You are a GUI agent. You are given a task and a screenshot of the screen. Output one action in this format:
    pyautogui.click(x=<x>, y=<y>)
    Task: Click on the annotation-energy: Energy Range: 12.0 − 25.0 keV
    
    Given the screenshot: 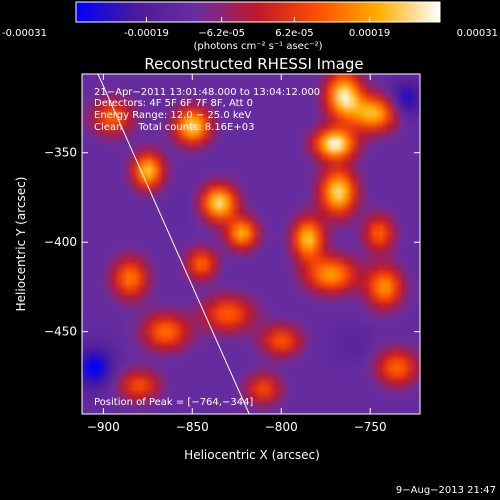 What is the action you would take?
    pyautogui.click(x=172, y=115)
    